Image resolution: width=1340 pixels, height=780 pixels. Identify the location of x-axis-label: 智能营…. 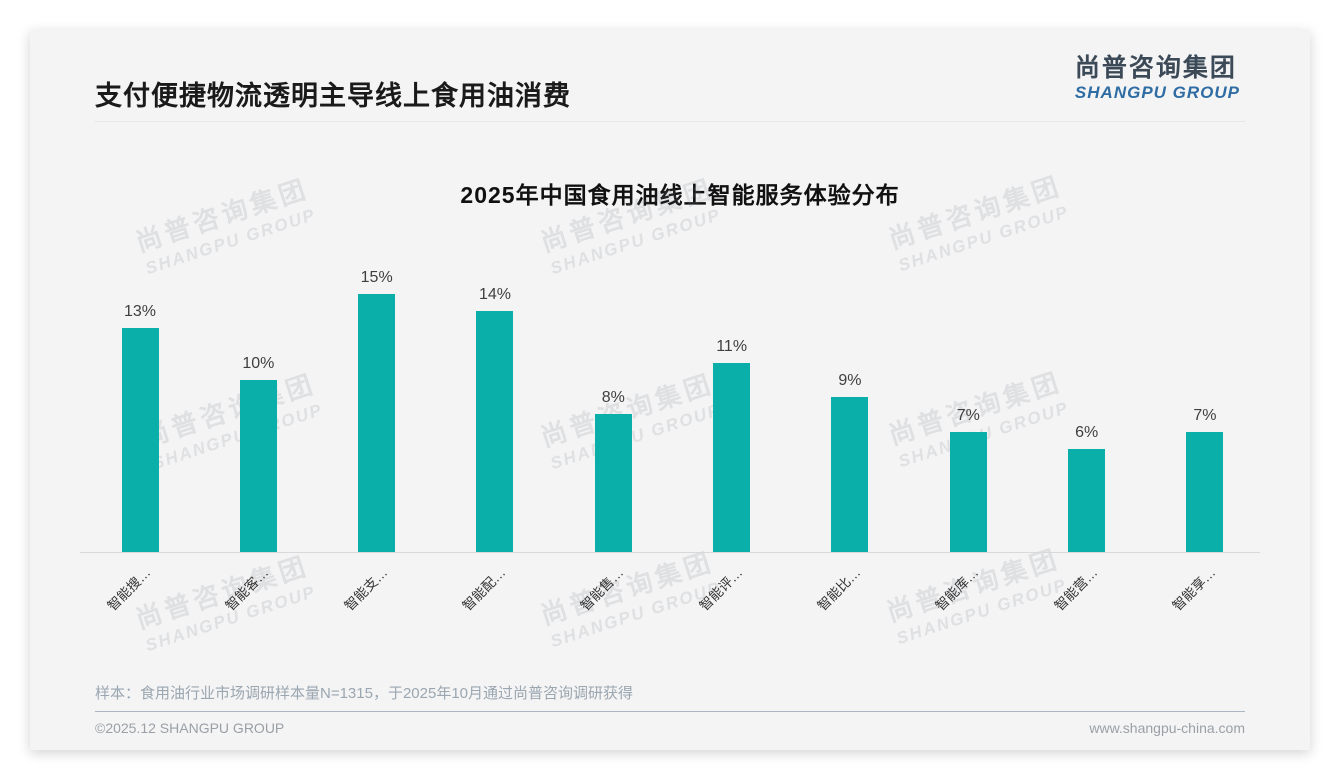
(1076, 589).